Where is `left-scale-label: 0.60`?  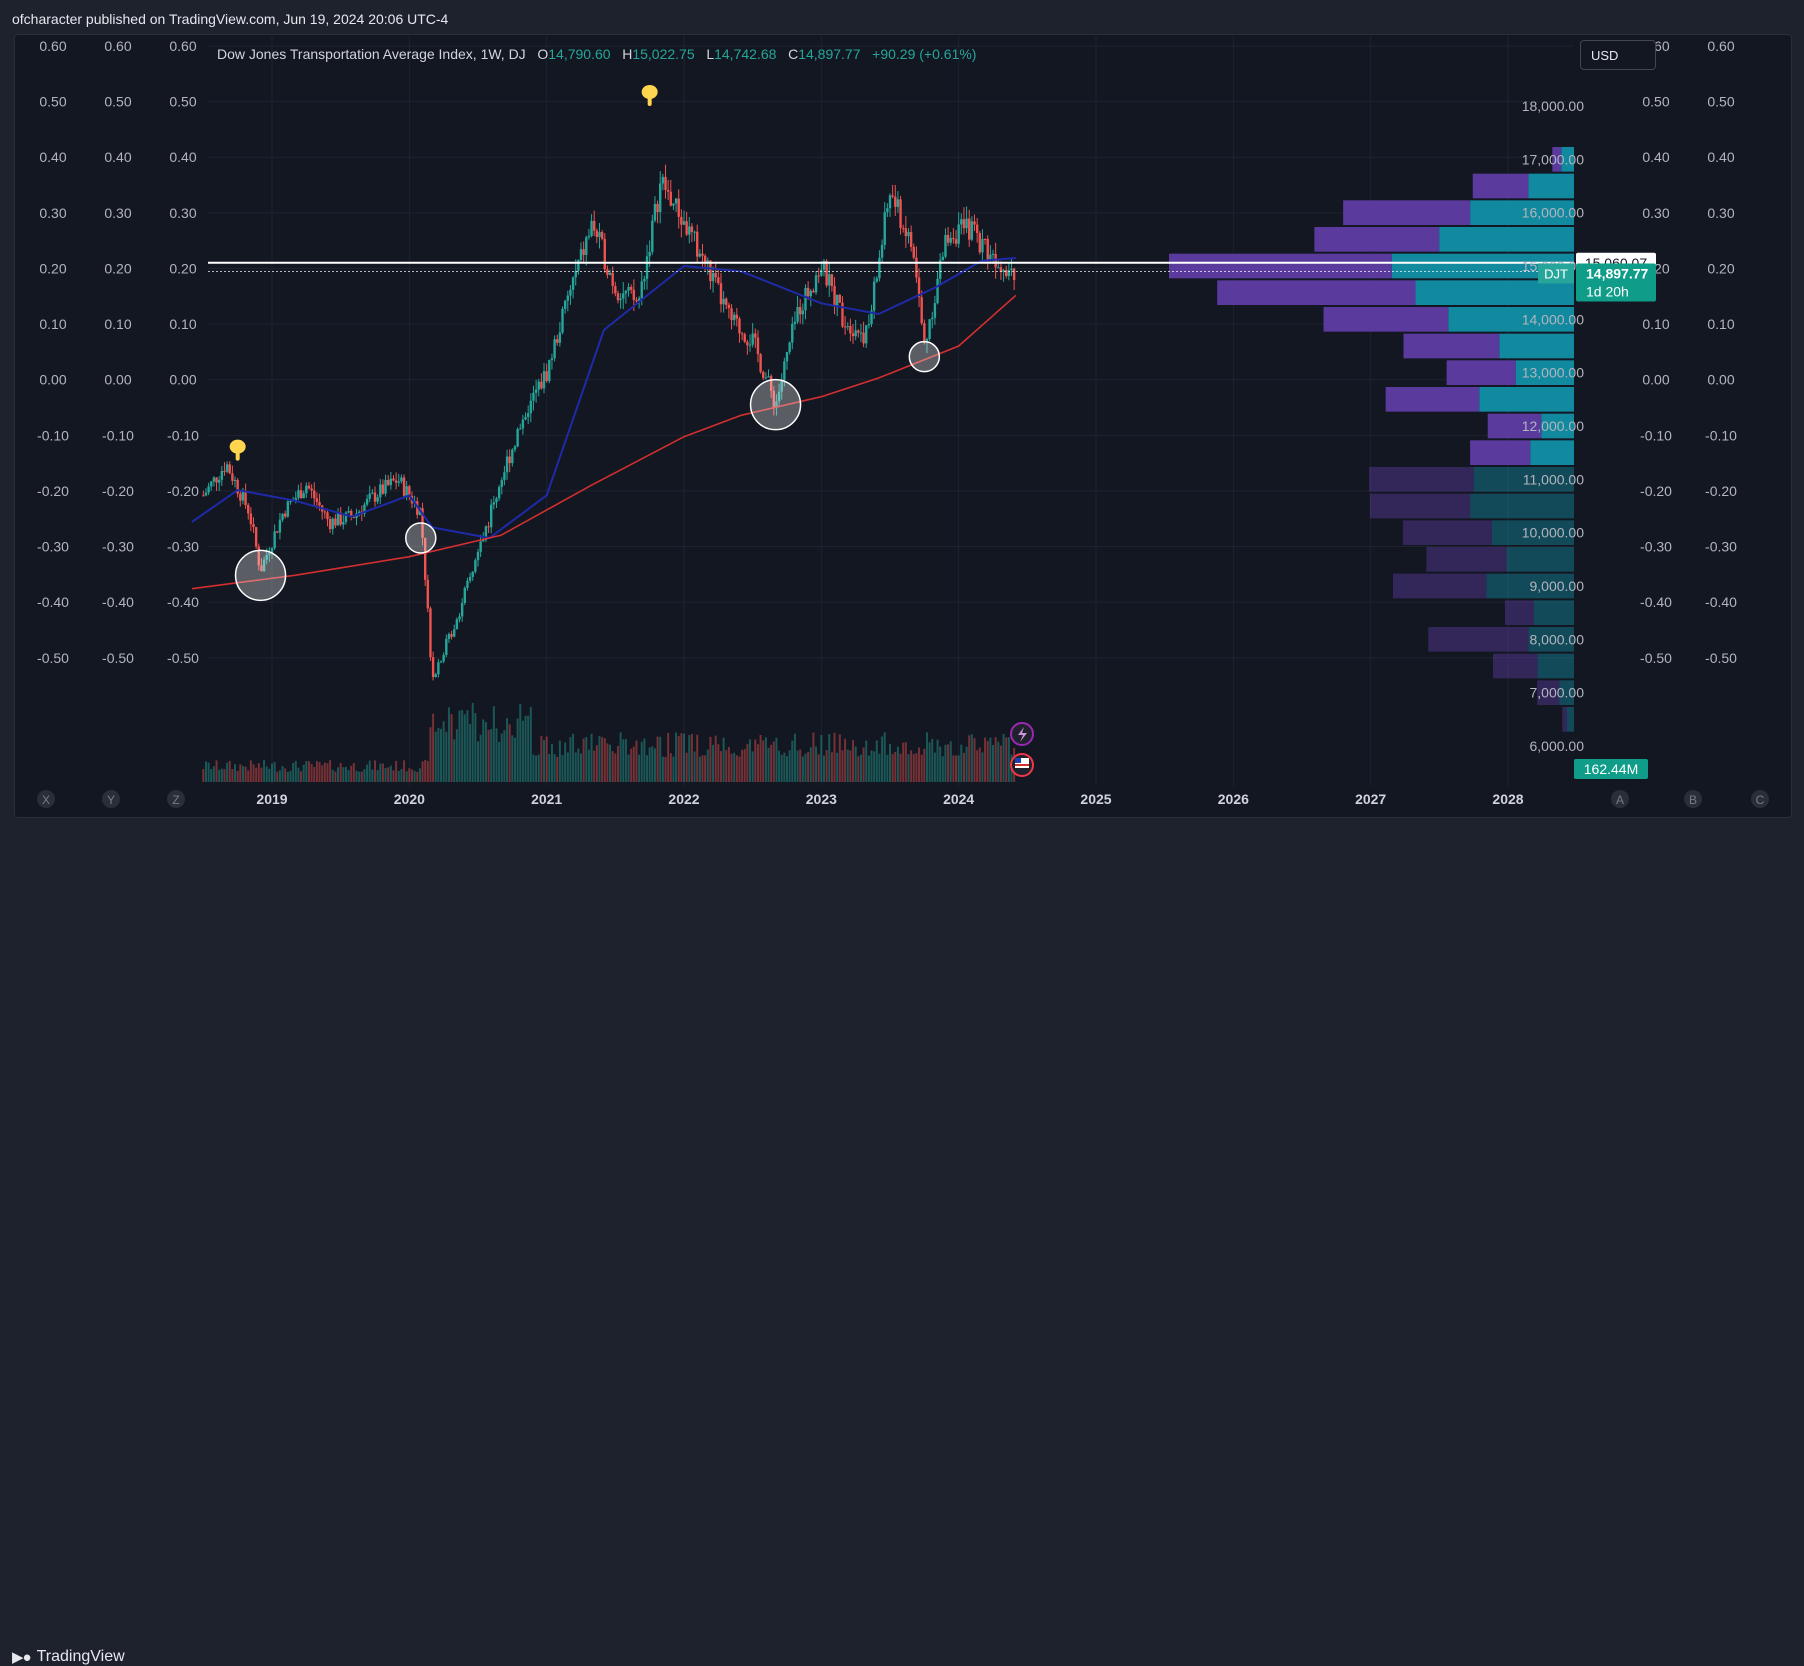
left-scale-label: 0.60 is located at coordinates (182, 46).